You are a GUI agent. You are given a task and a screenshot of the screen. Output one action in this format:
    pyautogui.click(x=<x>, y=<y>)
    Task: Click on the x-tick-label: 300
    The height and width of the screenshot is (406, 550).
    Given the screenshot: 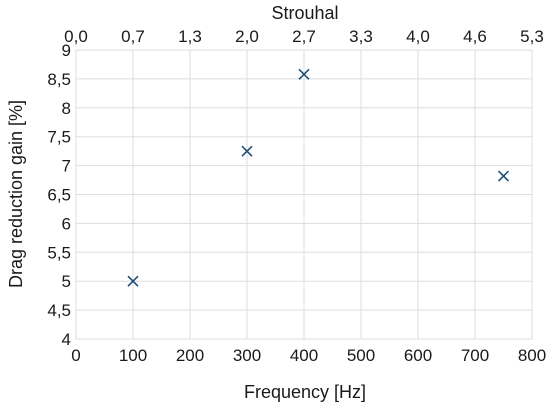 What is the action you would take?
    pyautogui.click(x=247, y=355)
    